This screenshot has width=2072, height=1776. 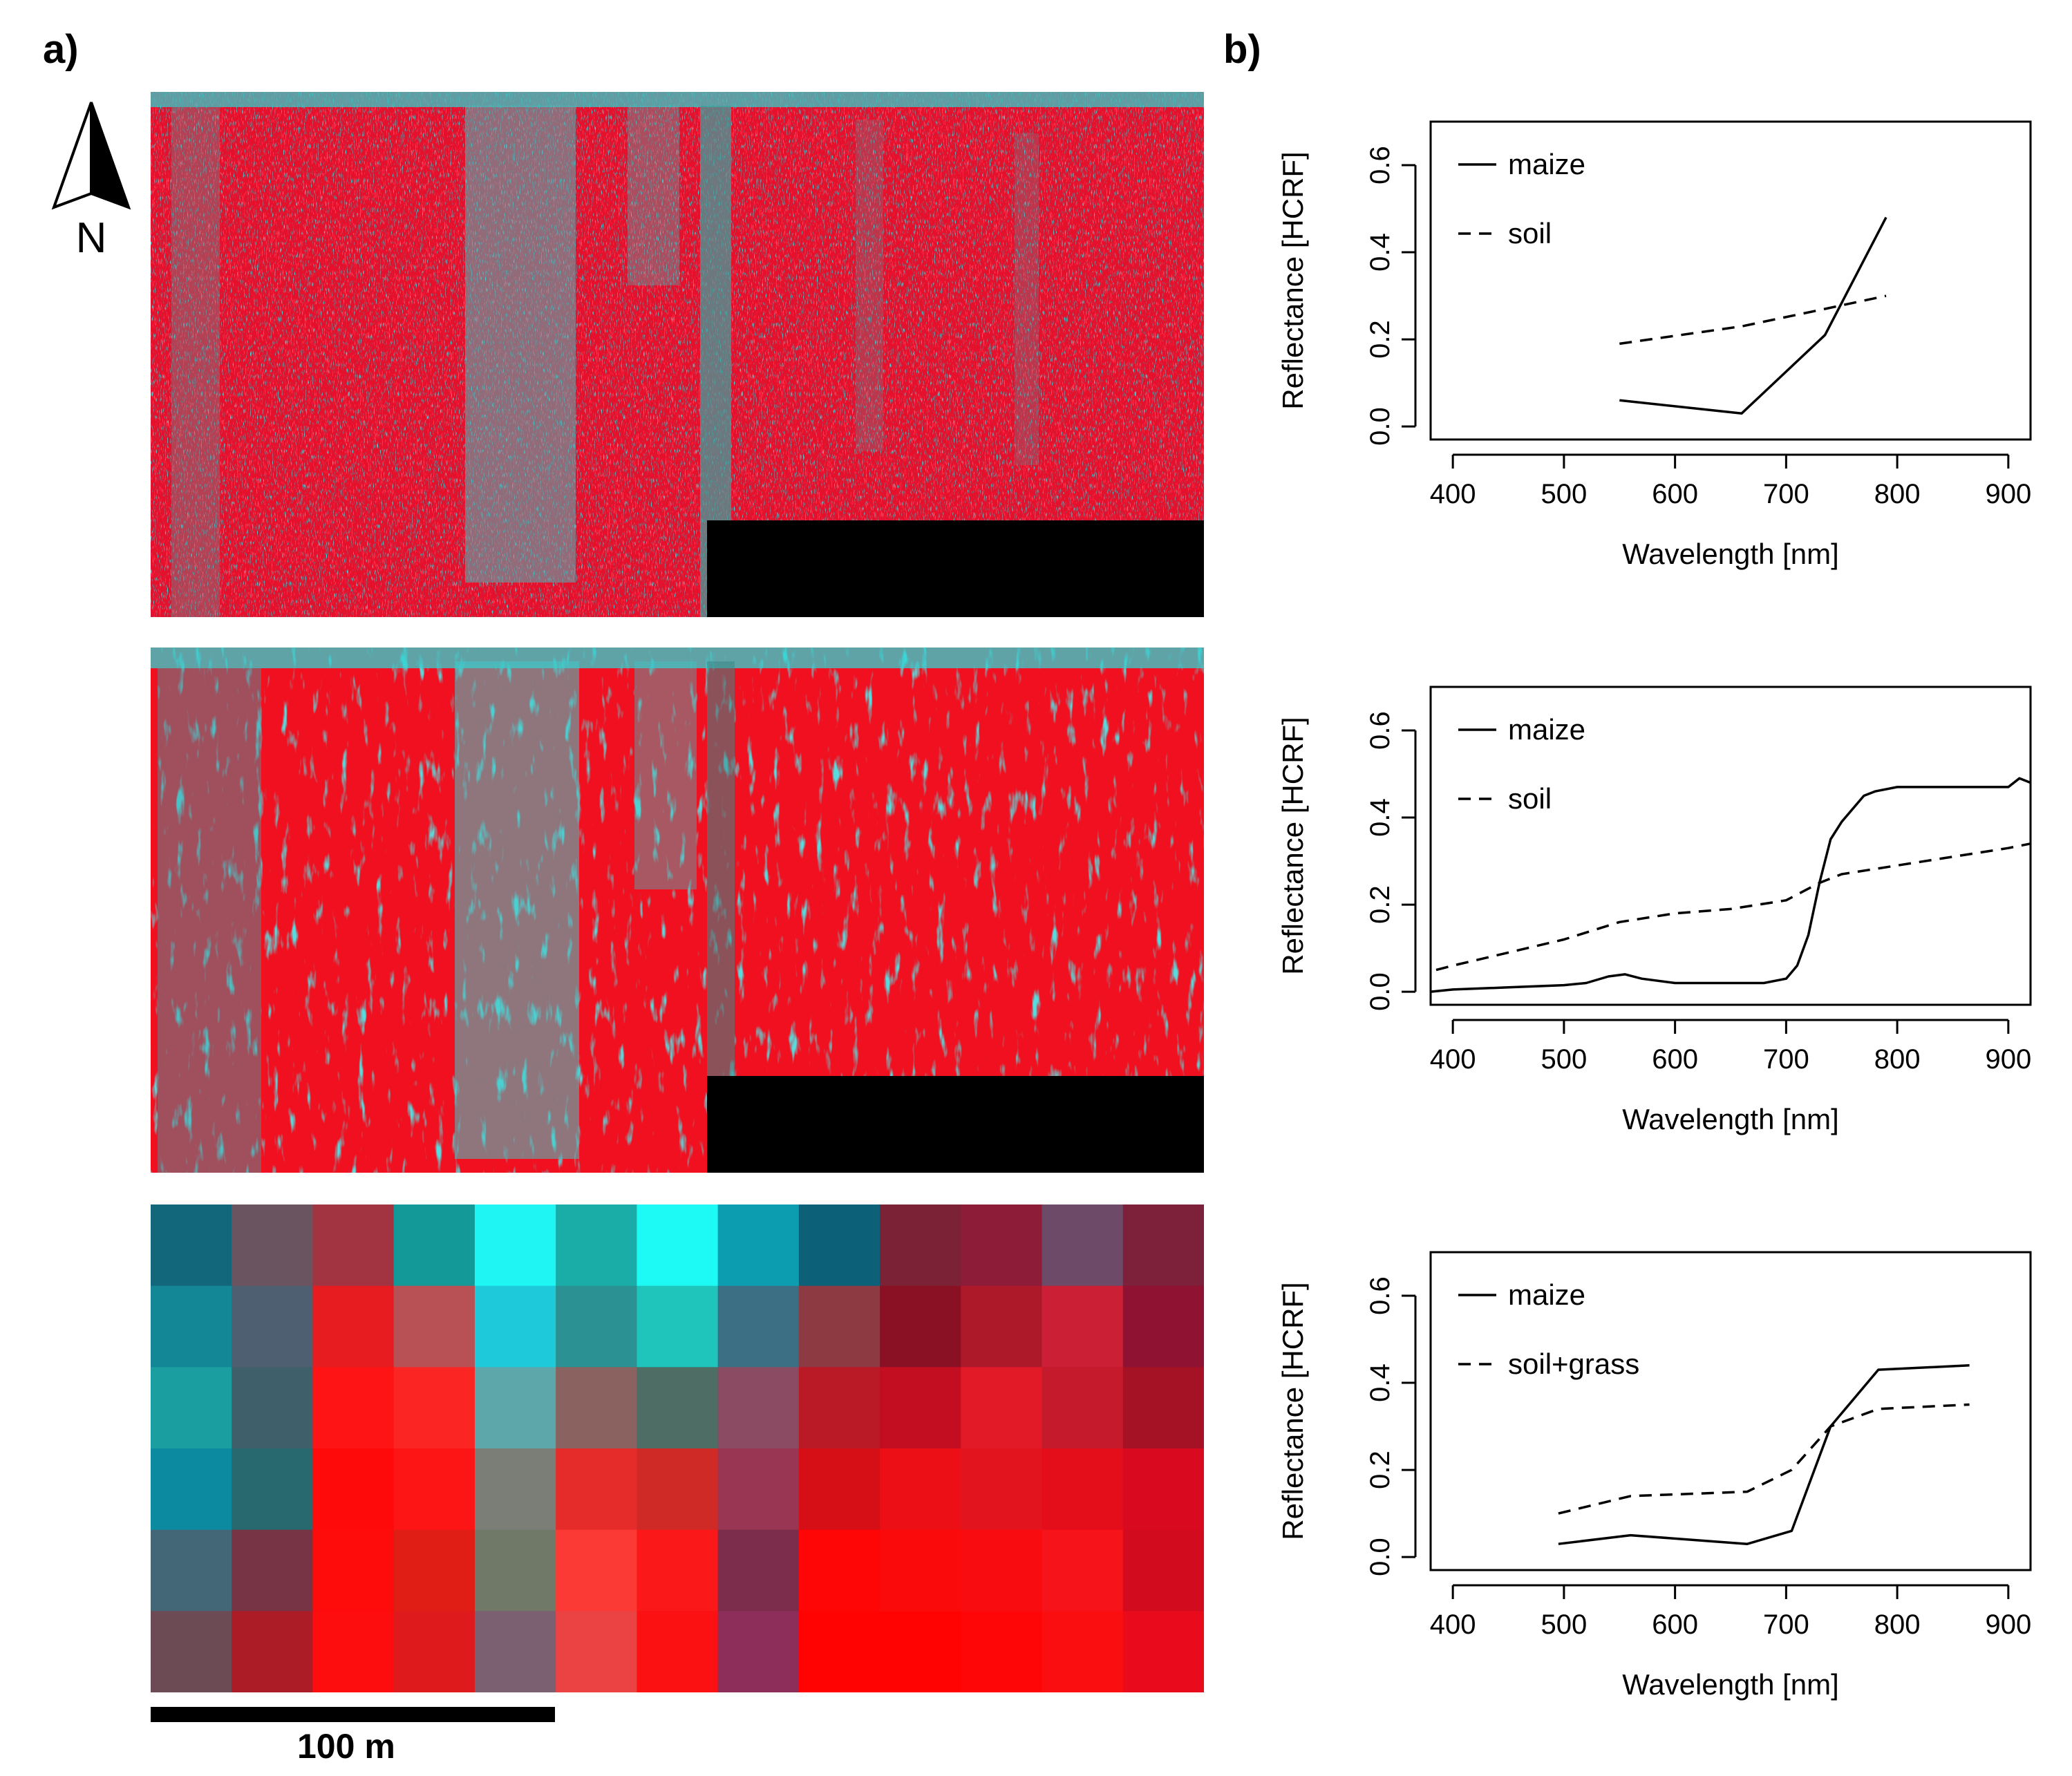 I want to click on legend-label: maize, so click(x=1547, y=1294).